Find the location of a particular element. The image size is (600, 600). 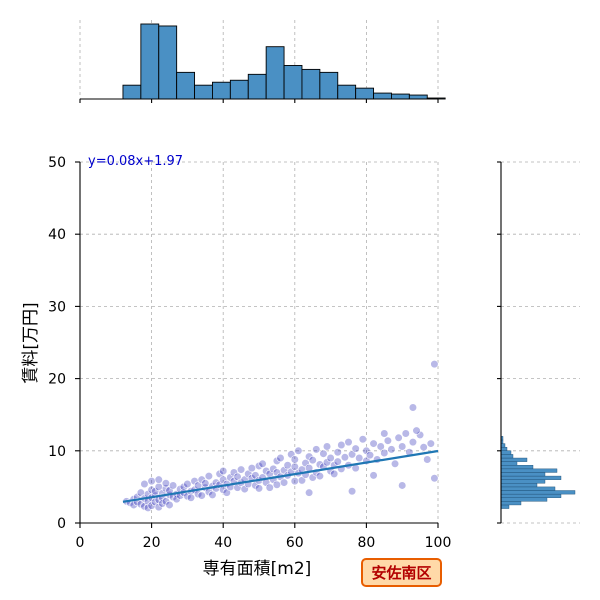

y-tick-label: 50 is located at coordinates (57, 163).